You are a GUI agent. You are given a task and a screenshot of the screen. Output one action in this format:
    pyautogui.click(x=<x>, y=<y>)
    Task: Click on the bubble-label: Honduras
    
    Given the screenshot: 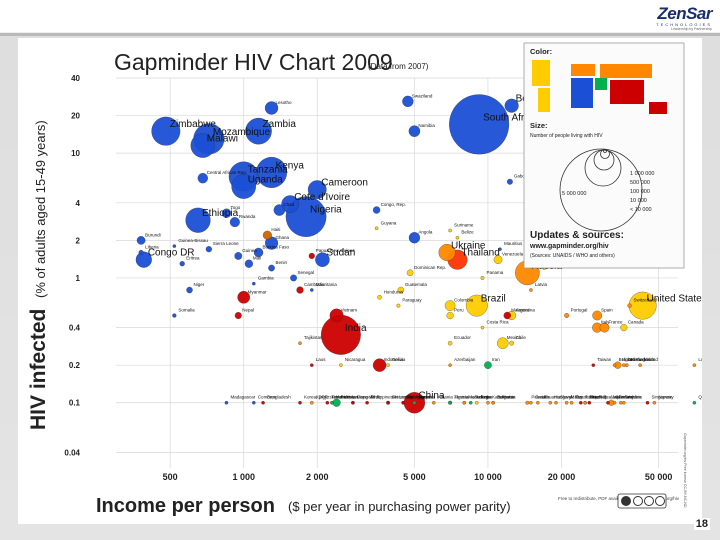 What is the action you would take?
    pyautogui.click(x=394, y=291)
    